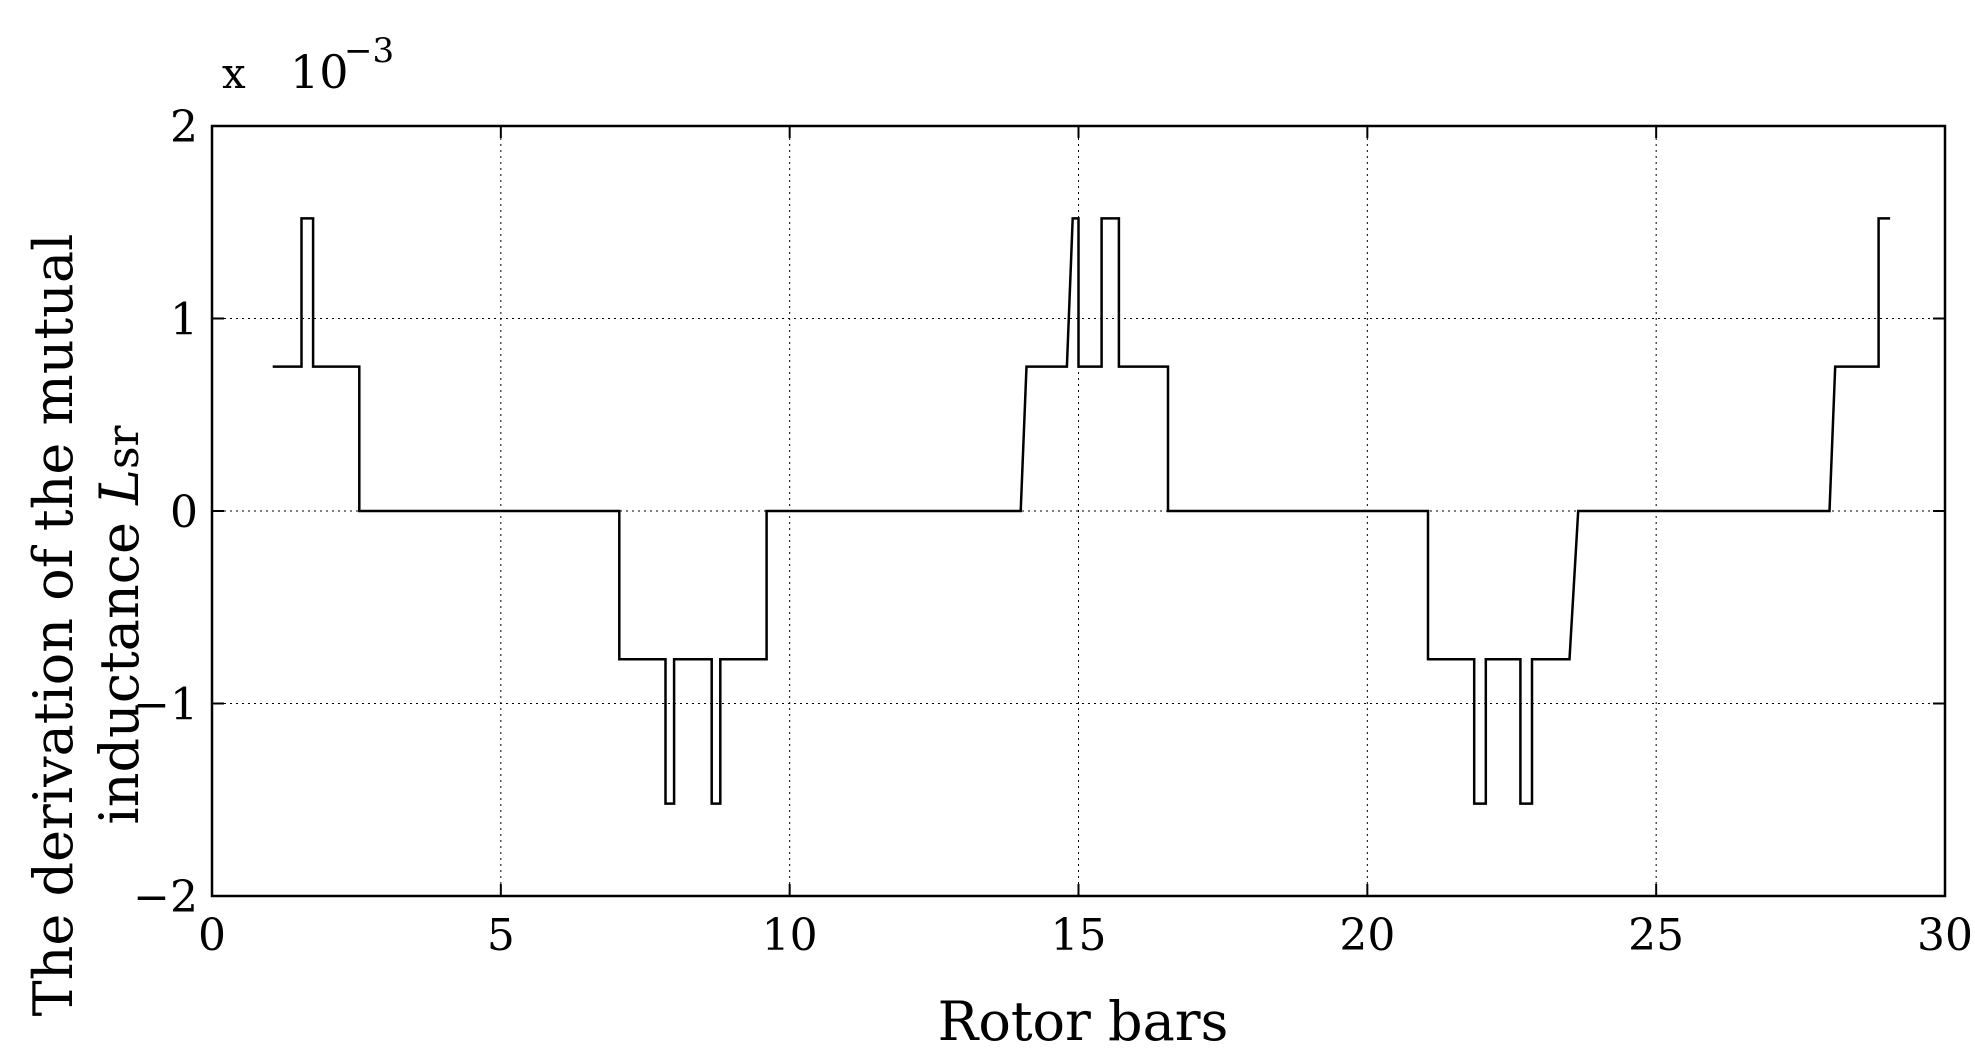 The image size is (1975, 1061). I want to click on x-tick-label: 25, so click(1656, 935).